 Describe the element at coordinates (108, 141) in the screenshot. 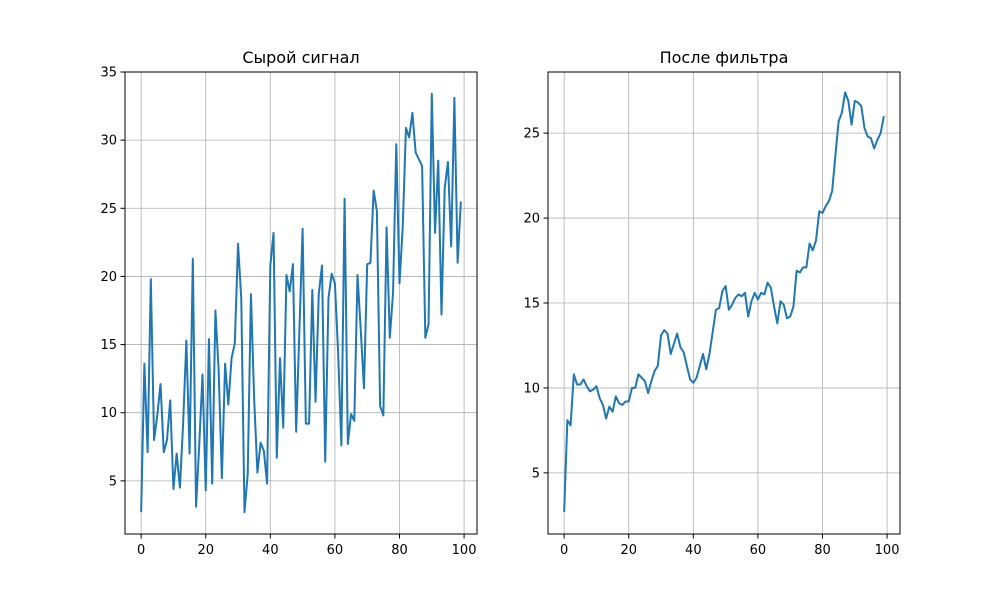

I see `y-tick-label: 30` at that location.